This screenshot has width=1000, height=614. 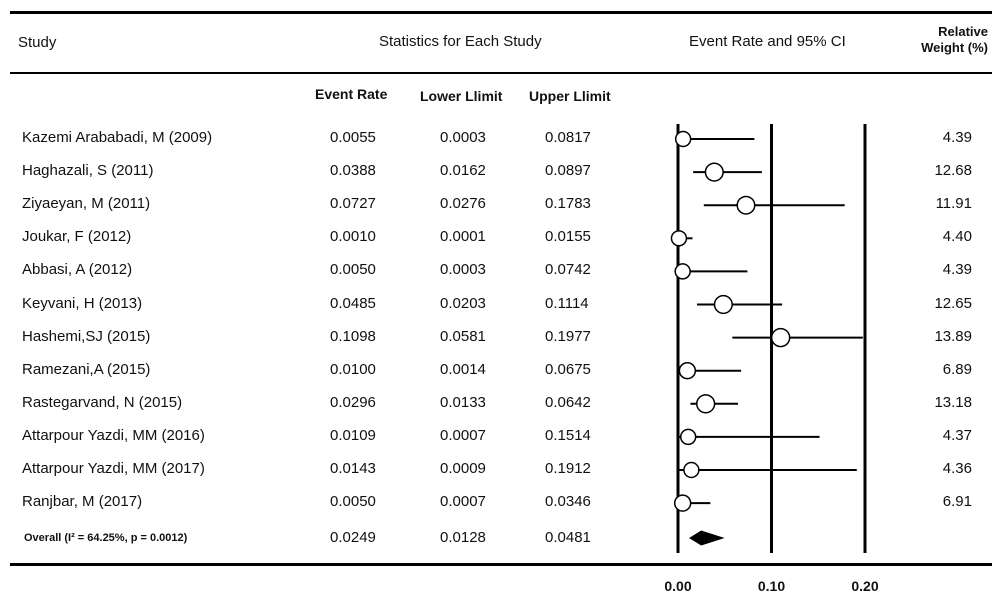 What do you see at coordinates (568, 435) in the screenshot?
I see `upper-limit-cell: 0.1514` at bounding box center [568, 435].